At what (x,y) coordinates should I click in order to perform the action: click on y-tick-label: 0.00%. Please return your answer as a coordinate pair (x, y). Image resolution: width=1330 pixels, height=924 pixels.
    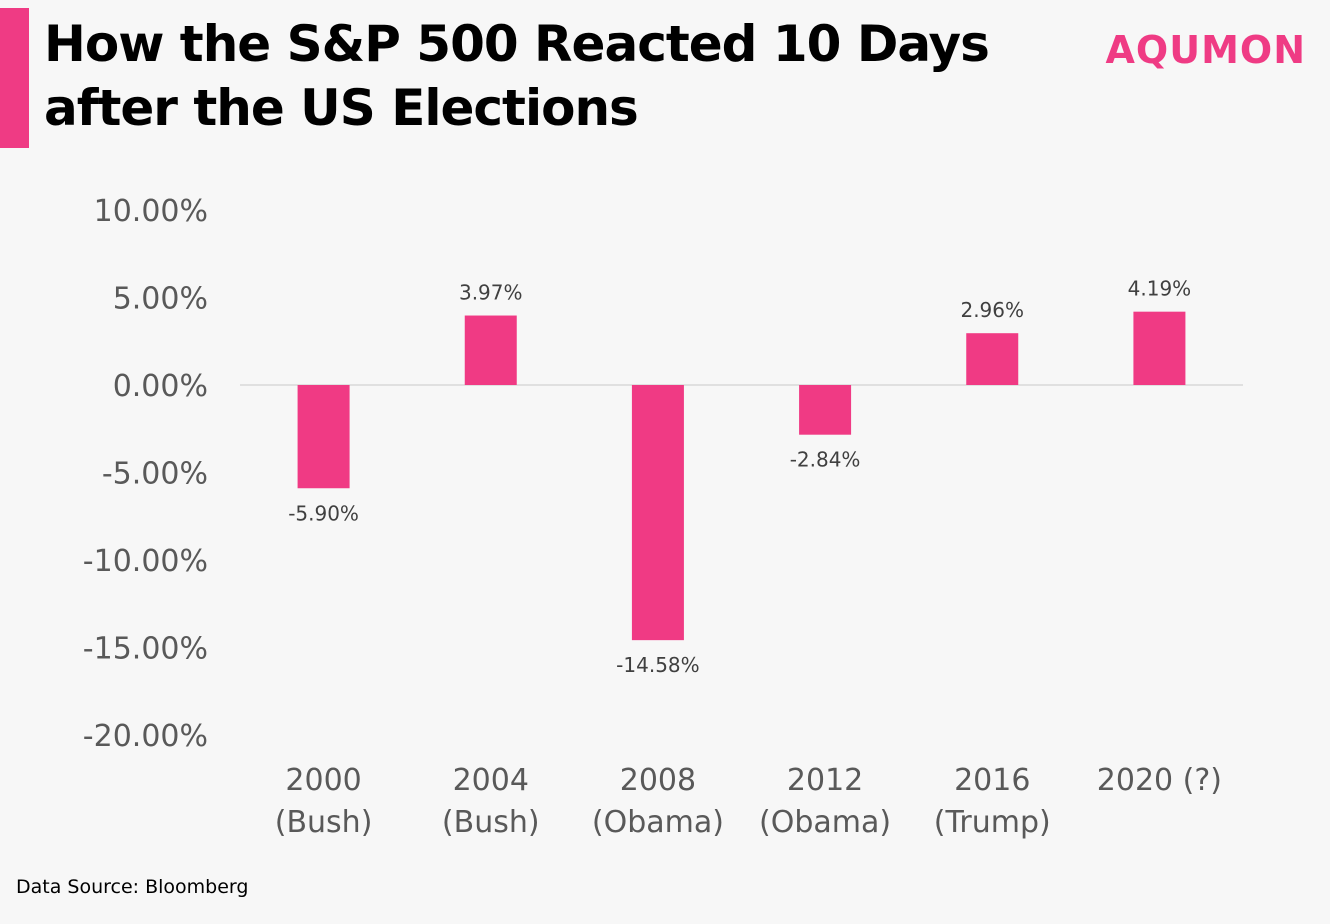
    Looking at the image, I should click on (160, 386).